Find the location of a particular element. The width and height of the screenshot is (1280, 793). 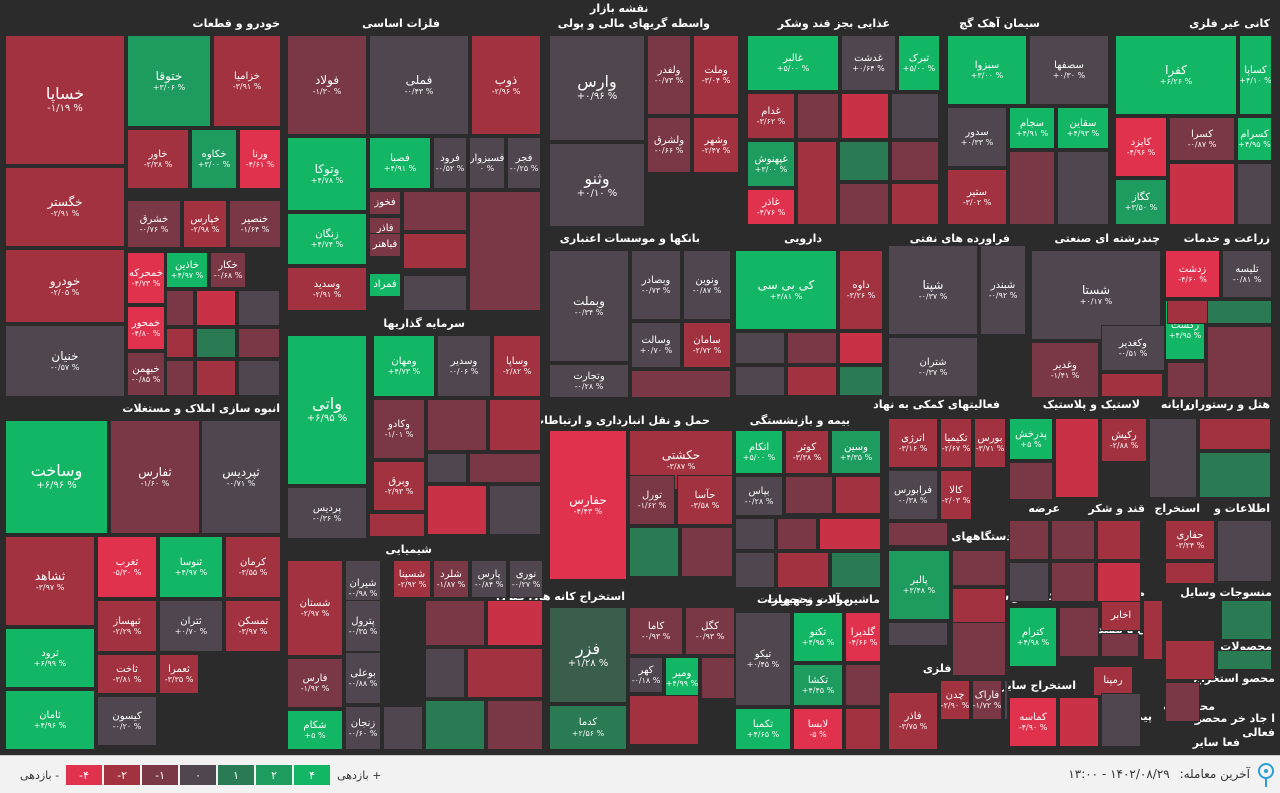

stock-tile: پترول -۰/۳۵ % is located at coordinates (363, 626).